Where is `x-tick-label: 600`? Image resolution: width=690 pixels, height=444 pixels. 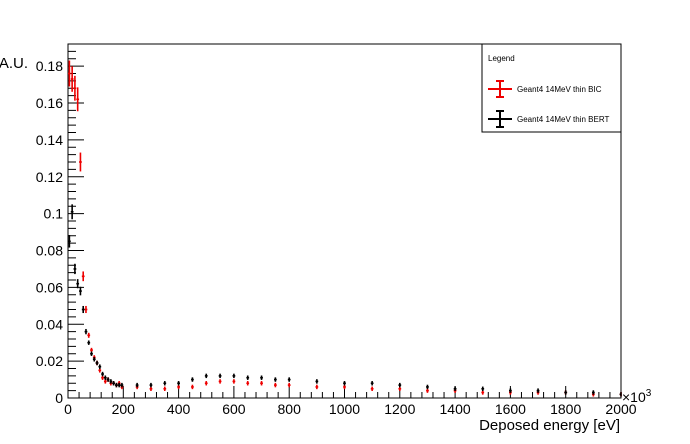 x-tick-label: 600 is located at coordinates (234, 409).